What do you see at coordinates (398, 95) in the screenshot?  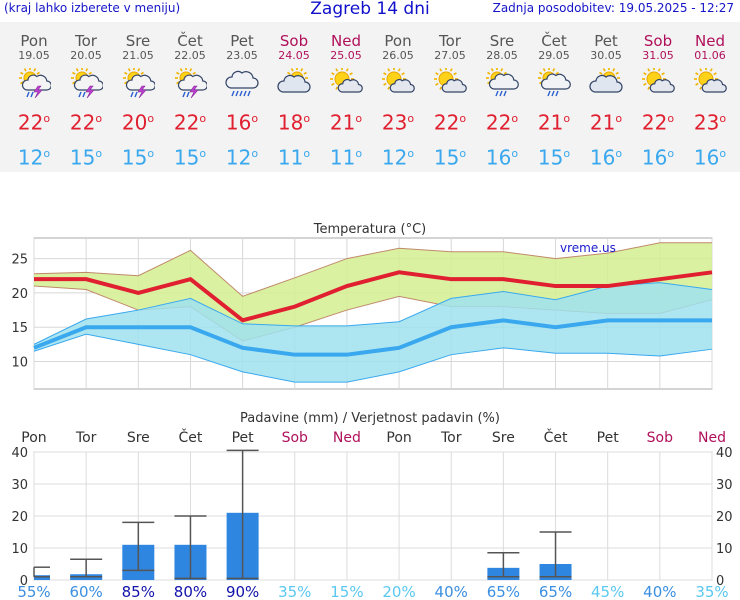 I see `forecast-day: Pon 26.05 23o 12o` at bounding box center [398, 95].